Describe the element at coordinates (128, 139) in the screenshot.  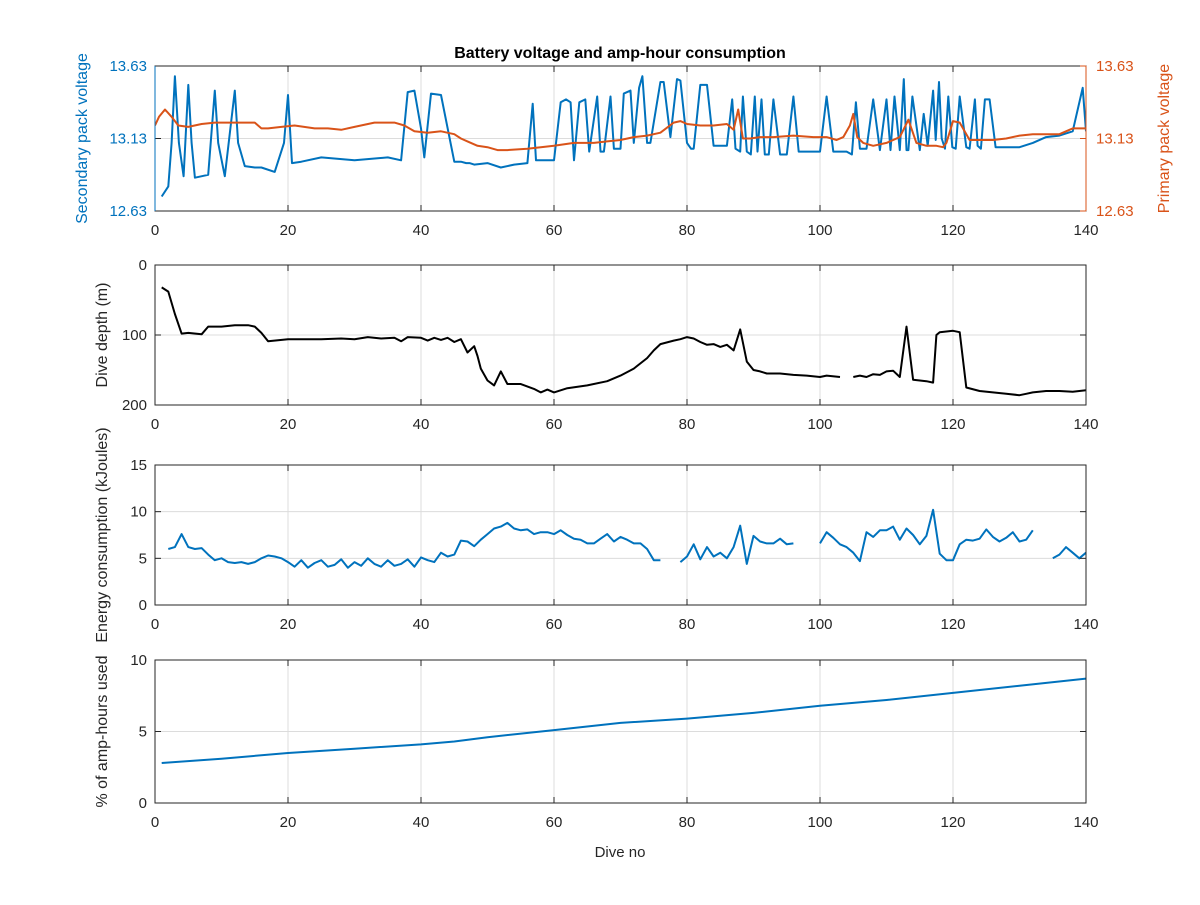
I see `y-tick-label: 13.13` at that location.